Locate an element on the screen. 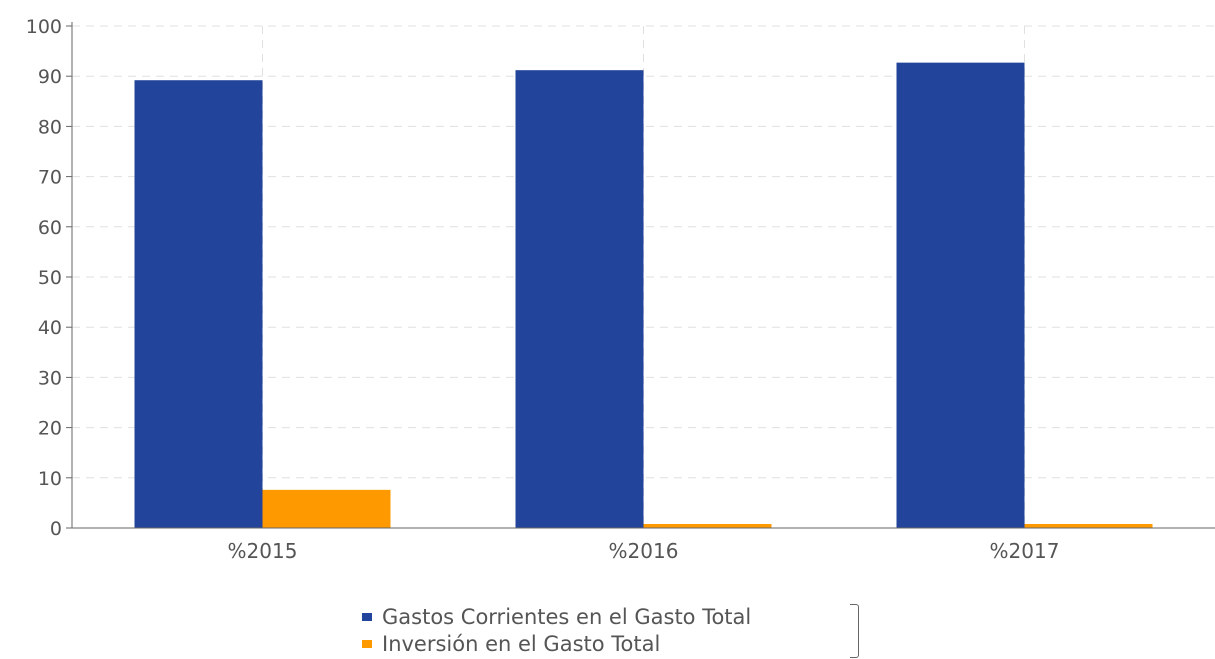 Image resolution: width=1215 pixels, height=659 pixels. y-tick-label: 20 is located at coordinates (50, 429).